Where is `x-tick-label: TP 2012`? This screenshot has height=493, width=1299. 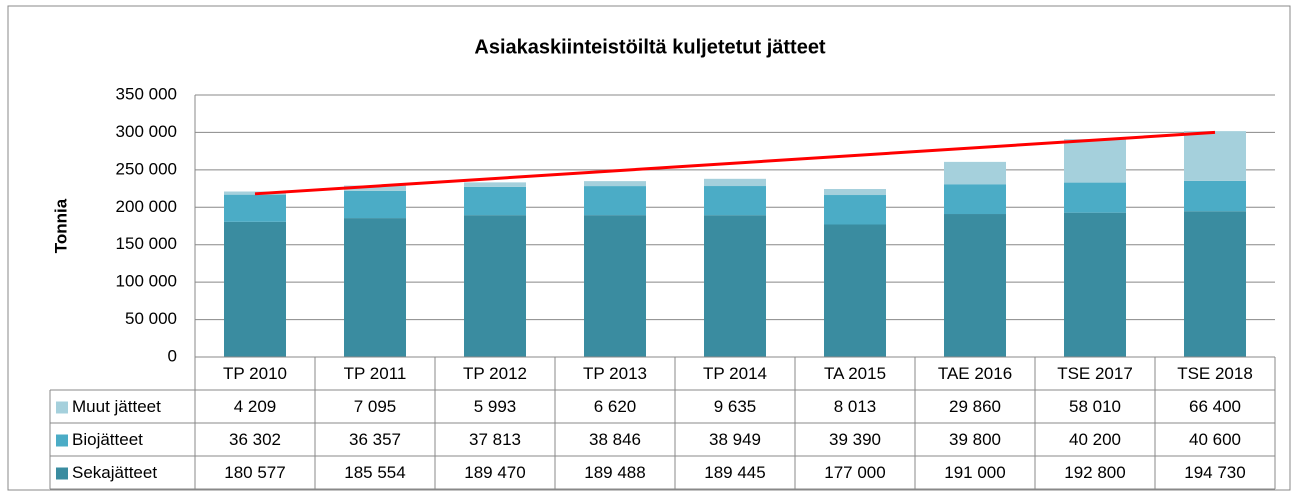 x-tick-label: TP 2012 is located at coordinates (495, 373).